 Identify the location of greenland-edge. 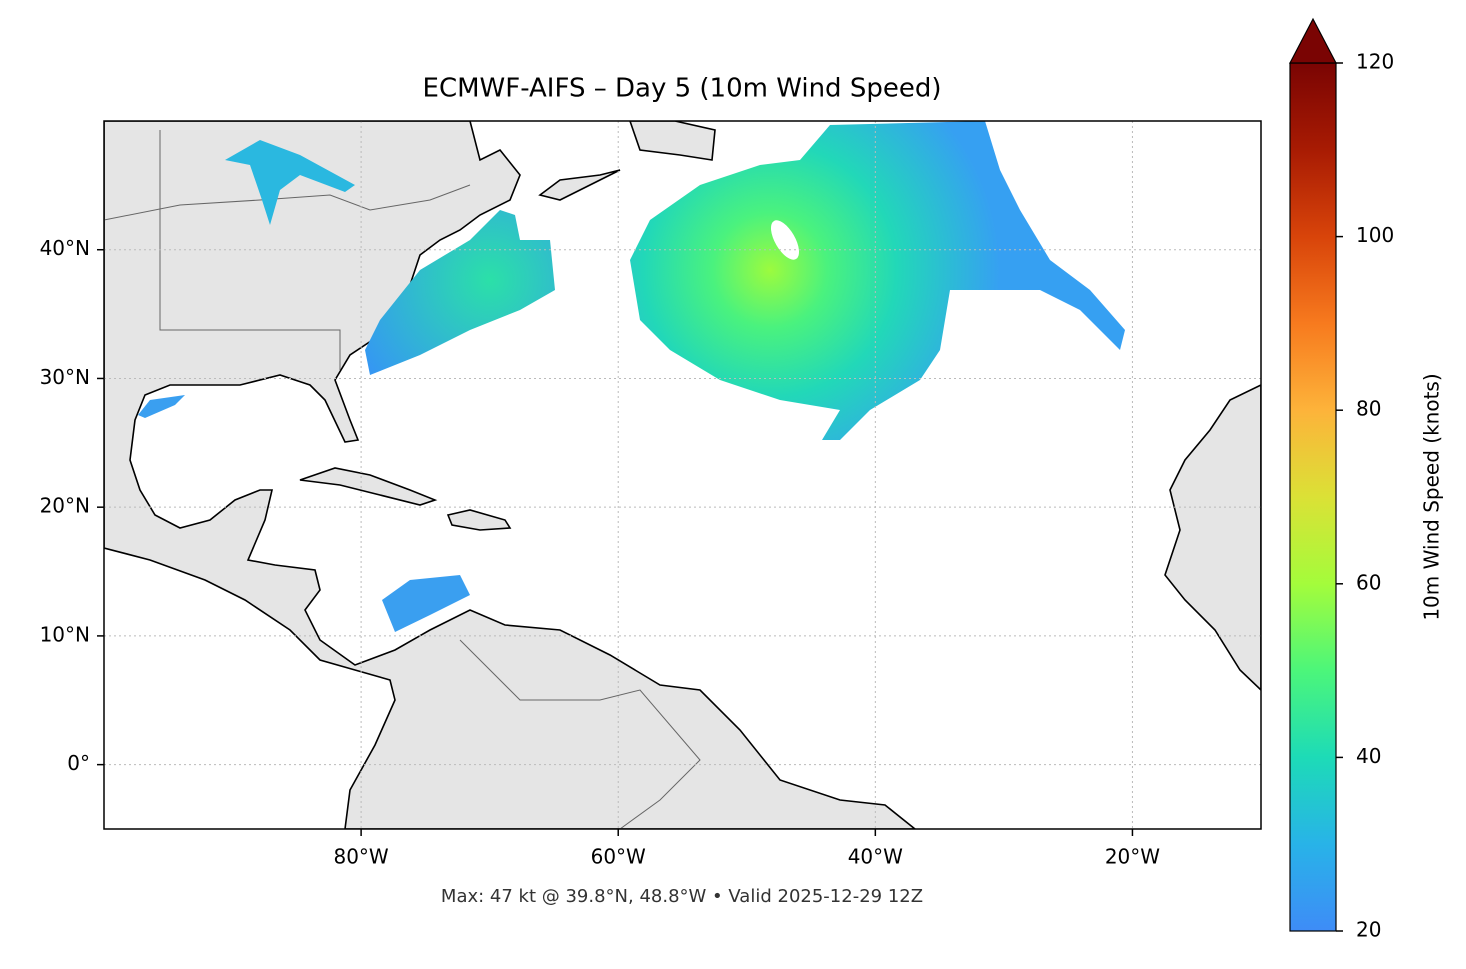
(672, 141).